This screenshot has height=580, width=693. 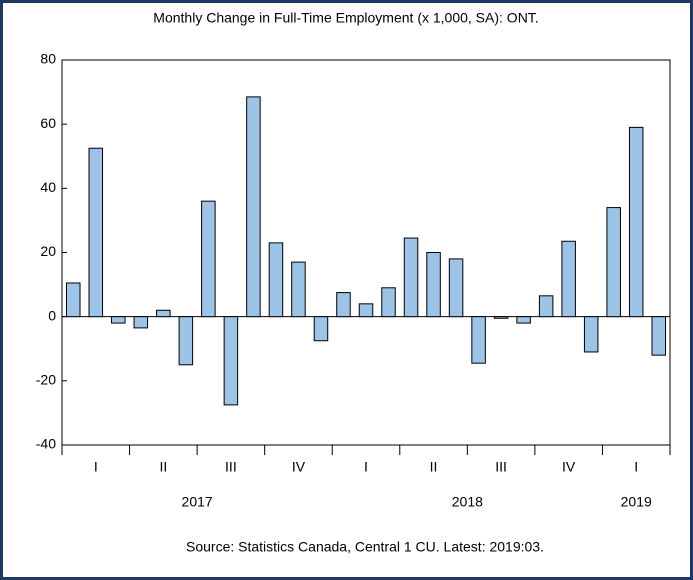 What do you see at coordinates (197, 502) in the screenshot?
I see `year-label: 2017` at bounding box center [197, 502].